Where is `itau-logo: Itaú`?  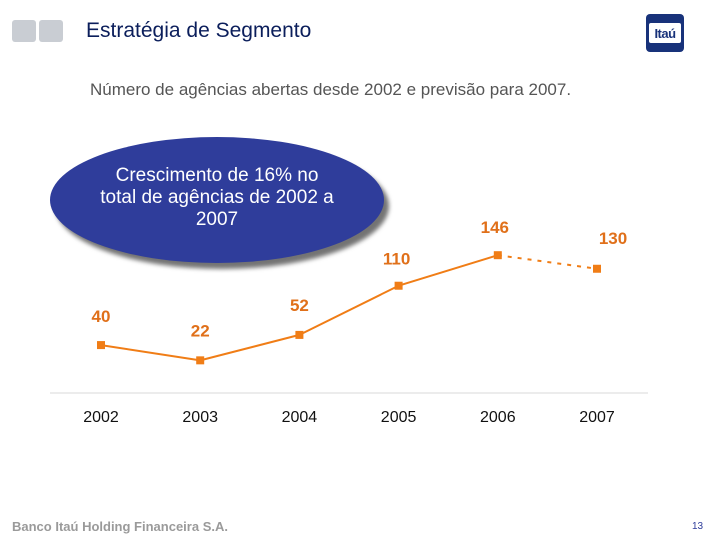
itau-logo: Itaú is located at coordinates (665, 33).